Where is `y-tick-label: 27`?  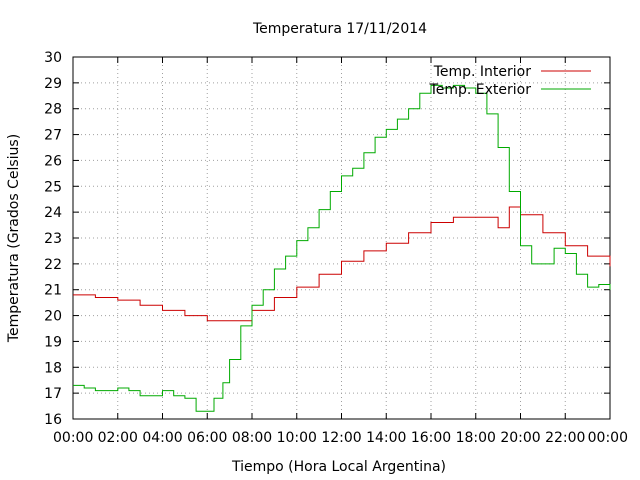
y-tick-label: 27 is located at coordinates (53, 136).